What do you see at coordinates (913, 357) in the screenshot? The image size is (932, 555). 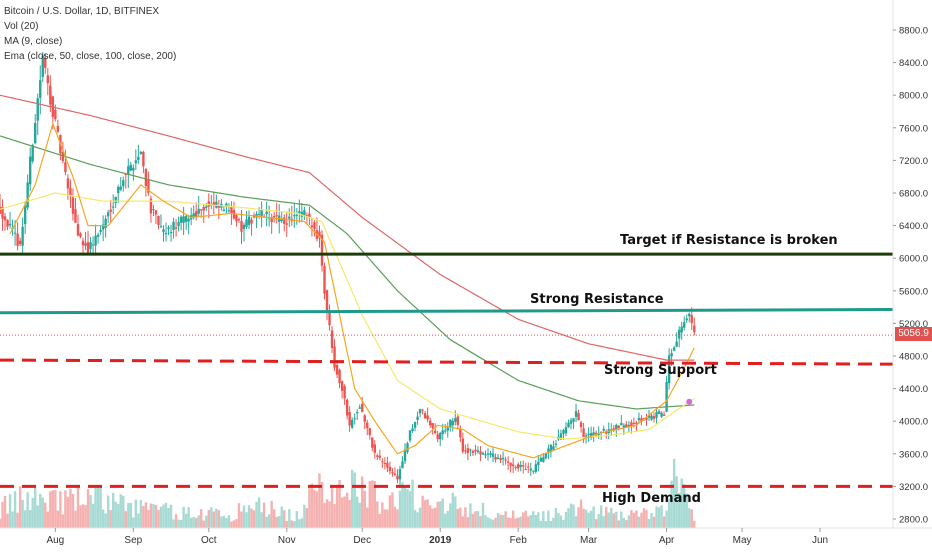 I see `price-tick-label: 4800.0` at bounding box center [913, 357].